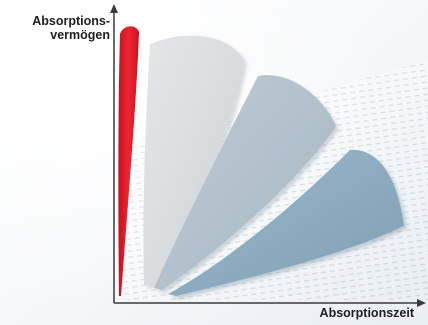 The image size is (428, 325). What do you see at coordinates (80, 35) in the screenshot?
I see `y-axis-label-line2: vermögen` at bounding box center [80, 35].